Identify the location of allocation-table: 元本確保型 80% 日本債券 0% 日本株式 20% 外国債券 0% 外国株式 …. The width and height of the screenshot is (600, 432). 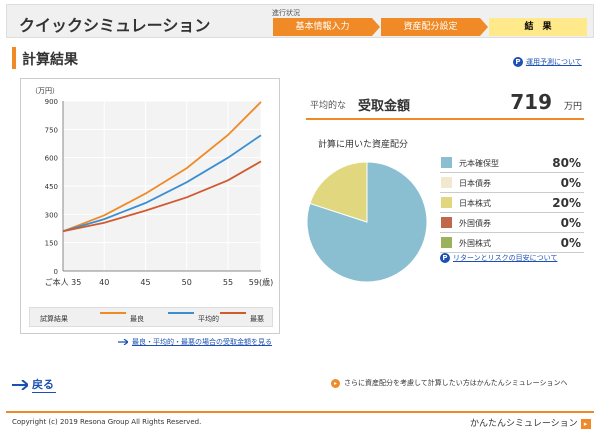
(512, 203).